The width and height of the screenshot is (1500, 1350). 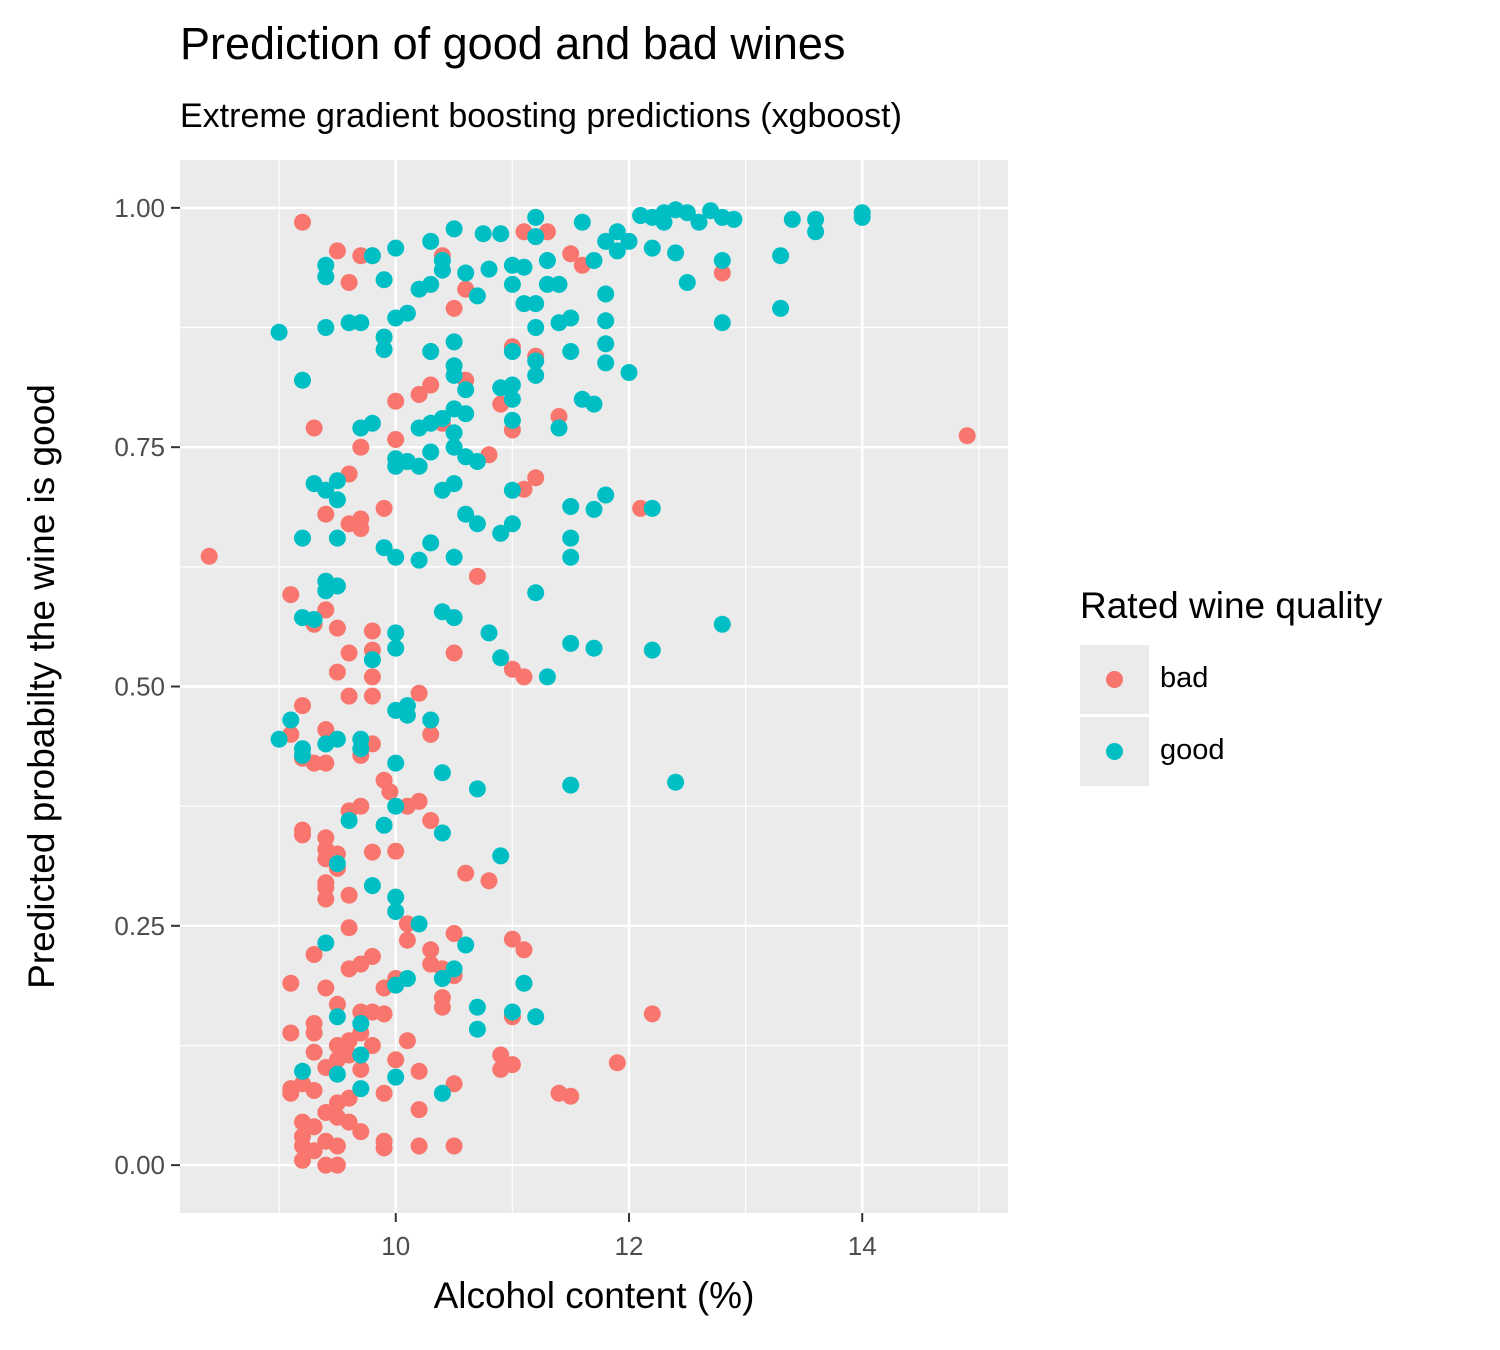 I want to click on legend-label-bad: bad, so click(x=1184, y=678).